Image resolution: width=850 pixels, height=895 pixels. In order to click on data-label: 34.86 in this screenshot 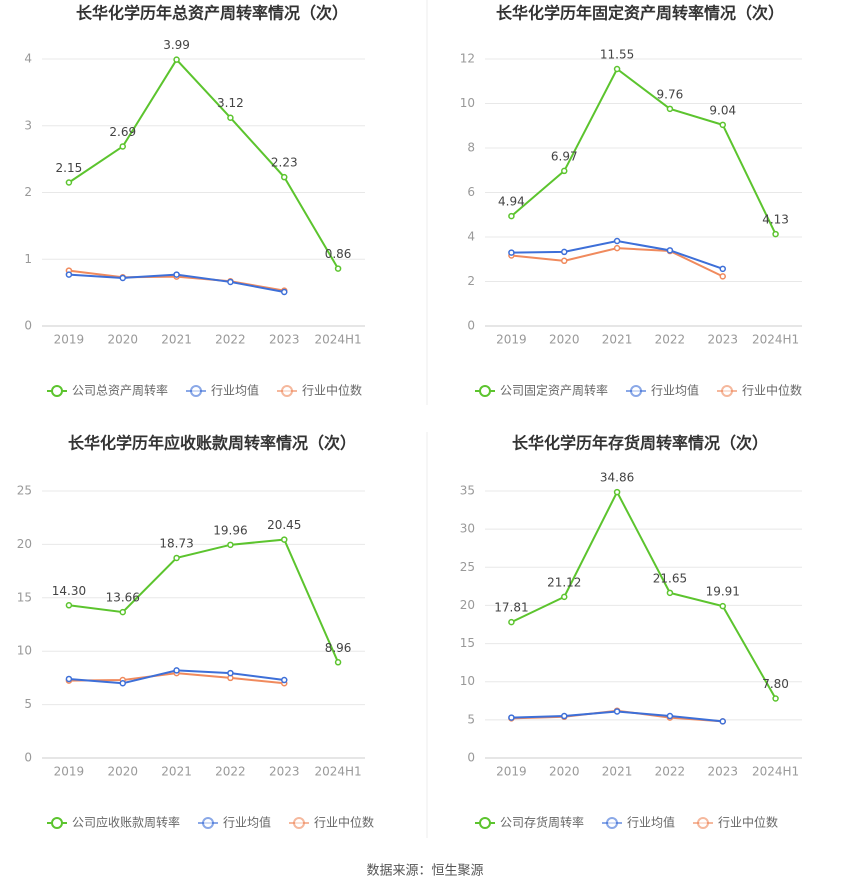, I will do `click(617, 478)`.